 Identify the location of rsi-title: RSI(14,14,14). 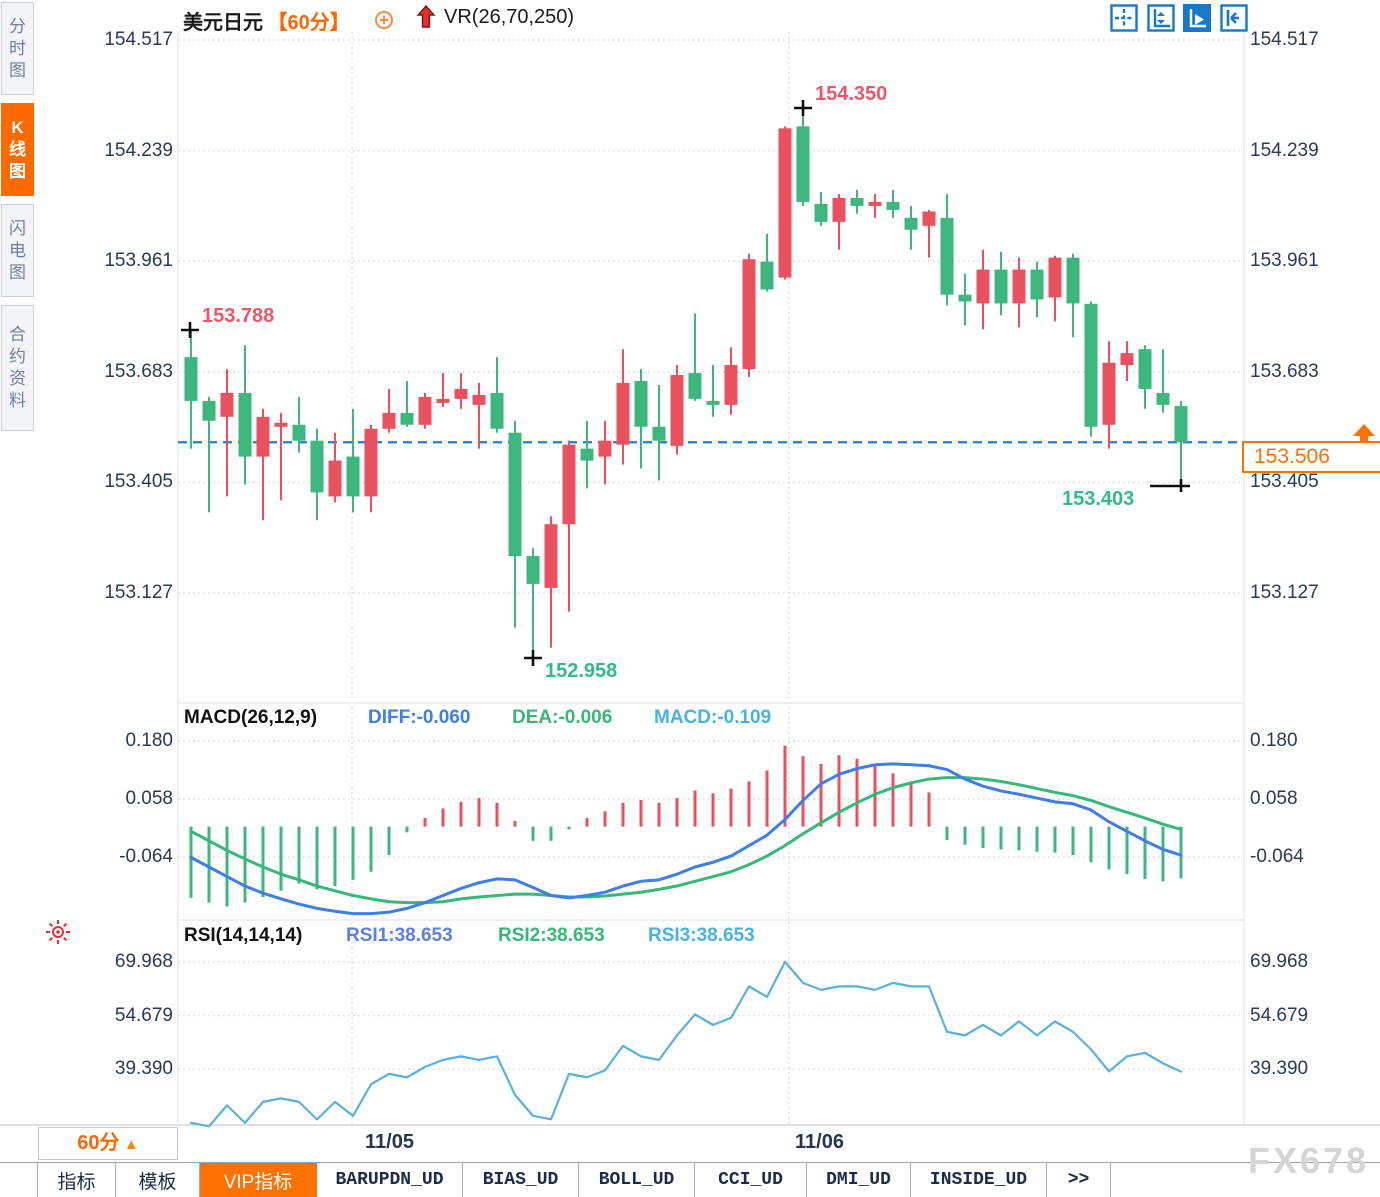
(243, 935).